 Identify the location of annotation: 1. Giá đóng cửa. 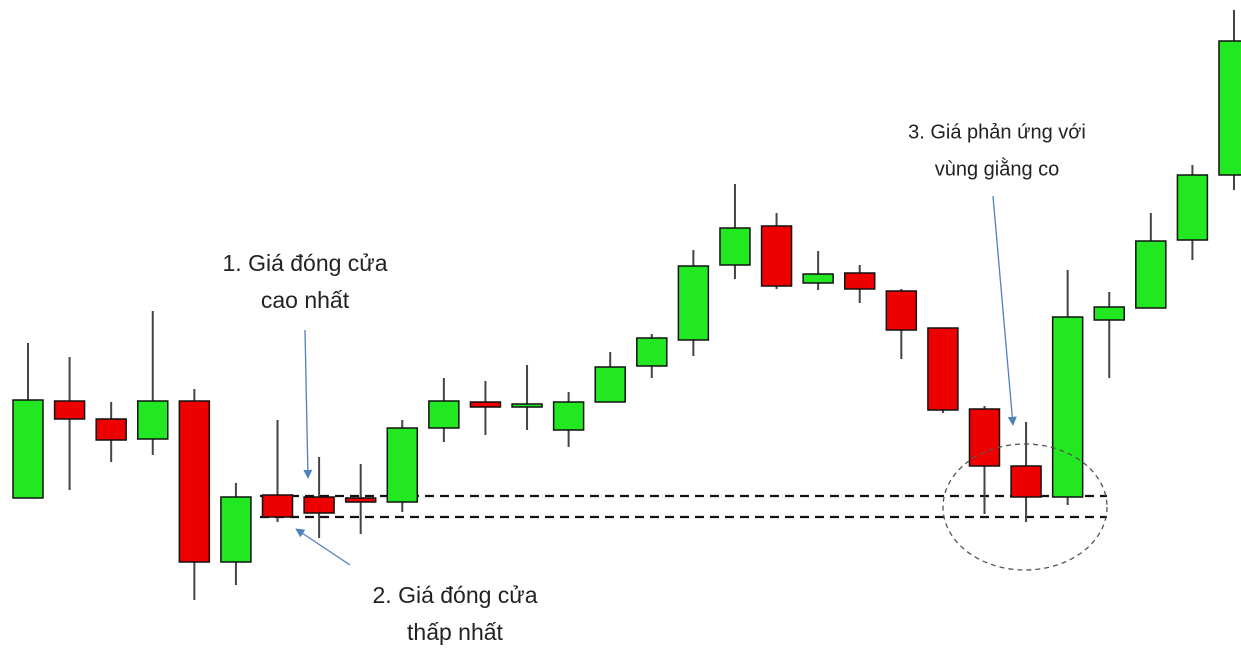
(305, 263).